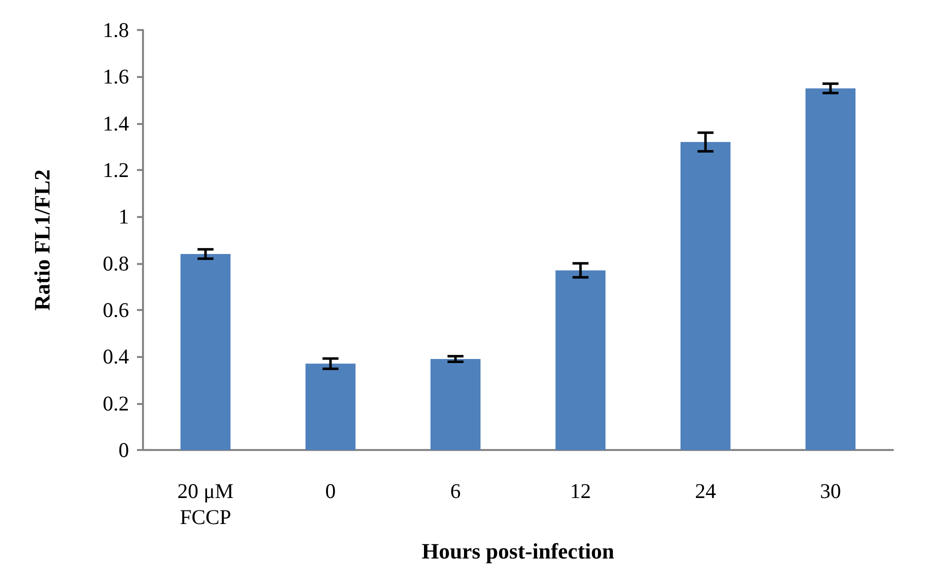 The width and height of the screenshot is (931, 578). Describe the element at coordinates (115, 170) in the screenshot. I see `y-tick-label: 1.2` at that location.